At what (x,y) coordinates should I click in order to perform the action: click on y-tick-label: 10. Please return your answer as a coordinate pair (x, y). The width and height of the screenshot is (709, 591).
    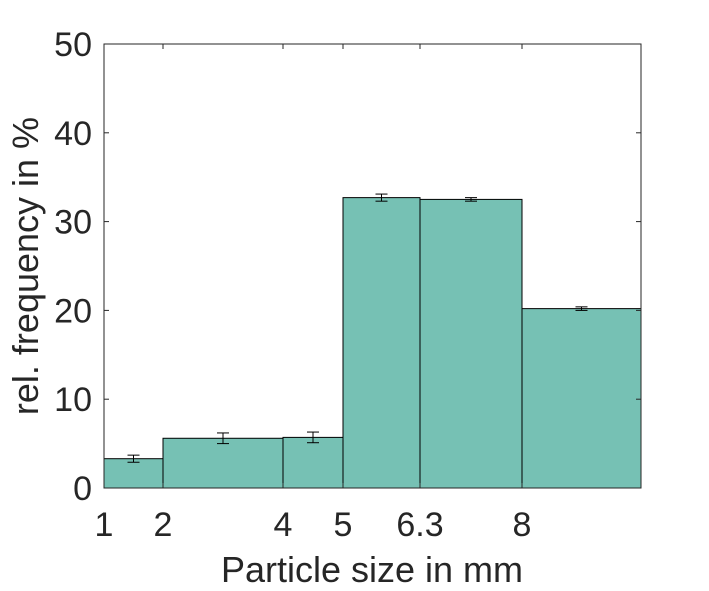
    Looking at the image, I should click on (73, 400).